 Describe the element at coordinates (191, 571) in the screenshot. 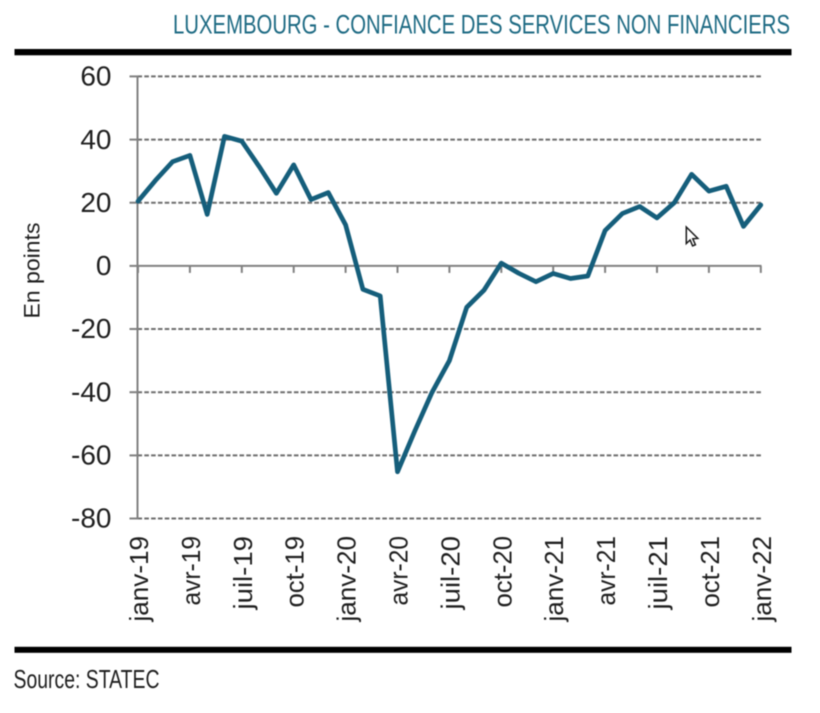

I see `svg-text: avr-19` at that location.